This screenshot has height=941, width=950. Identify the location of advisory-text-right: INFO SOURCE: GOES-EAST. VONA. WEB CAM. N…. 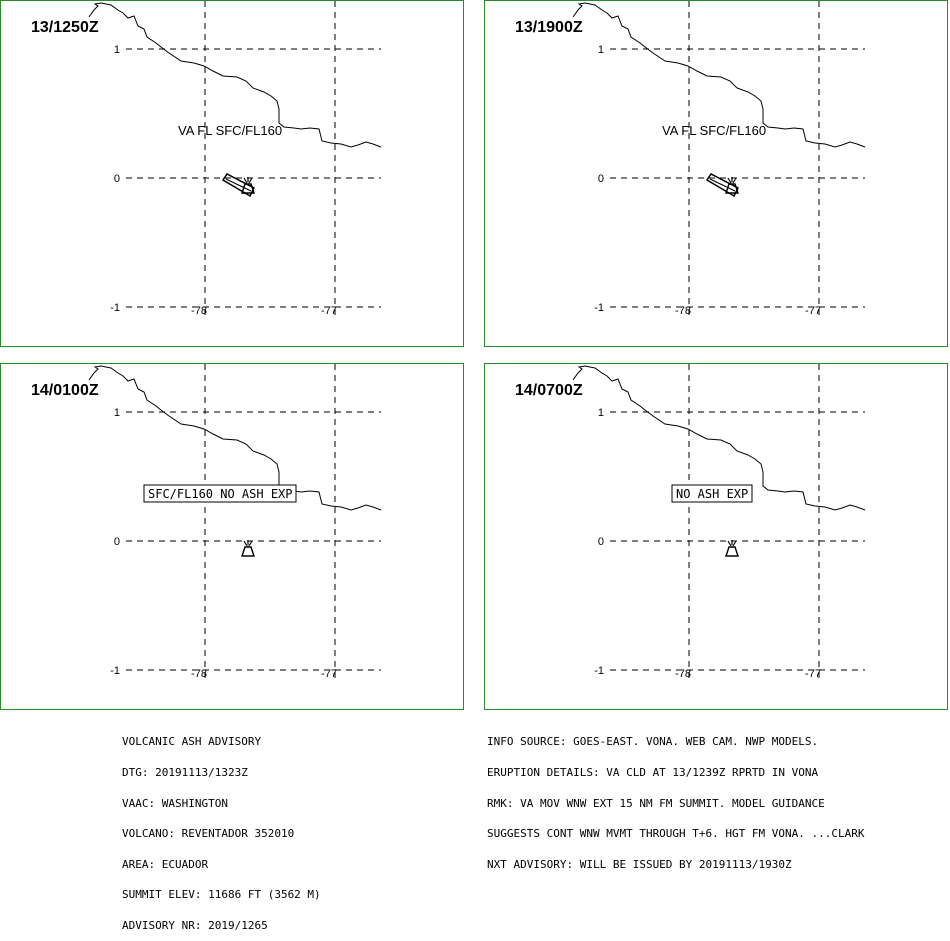
(676, 798).